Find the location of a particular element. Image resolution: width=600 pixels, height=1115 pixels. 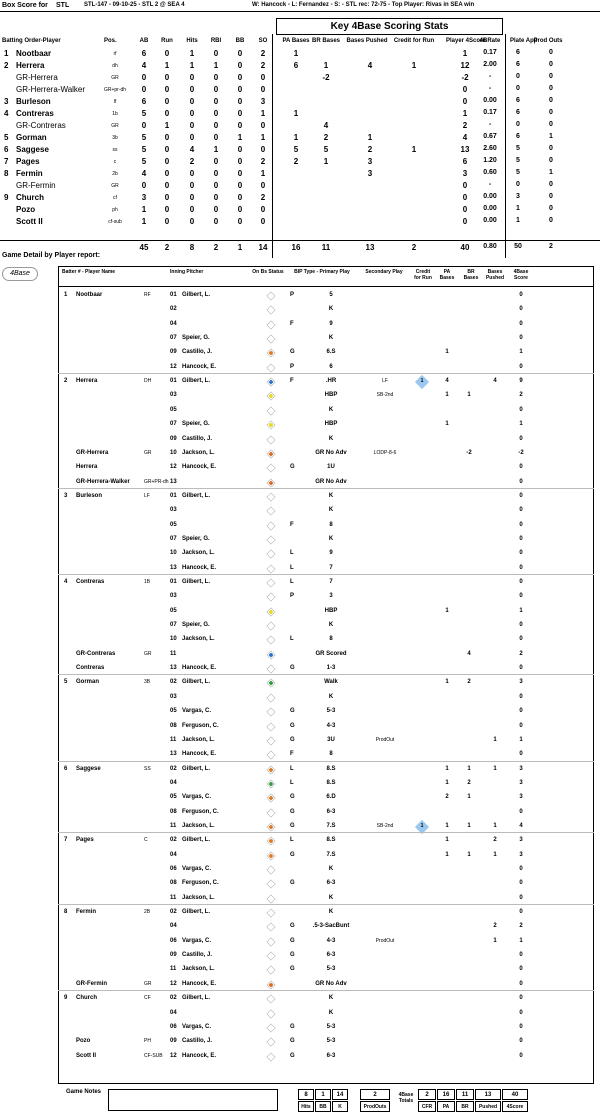

detail-inning: 08 is located at coordinates (173, 811).